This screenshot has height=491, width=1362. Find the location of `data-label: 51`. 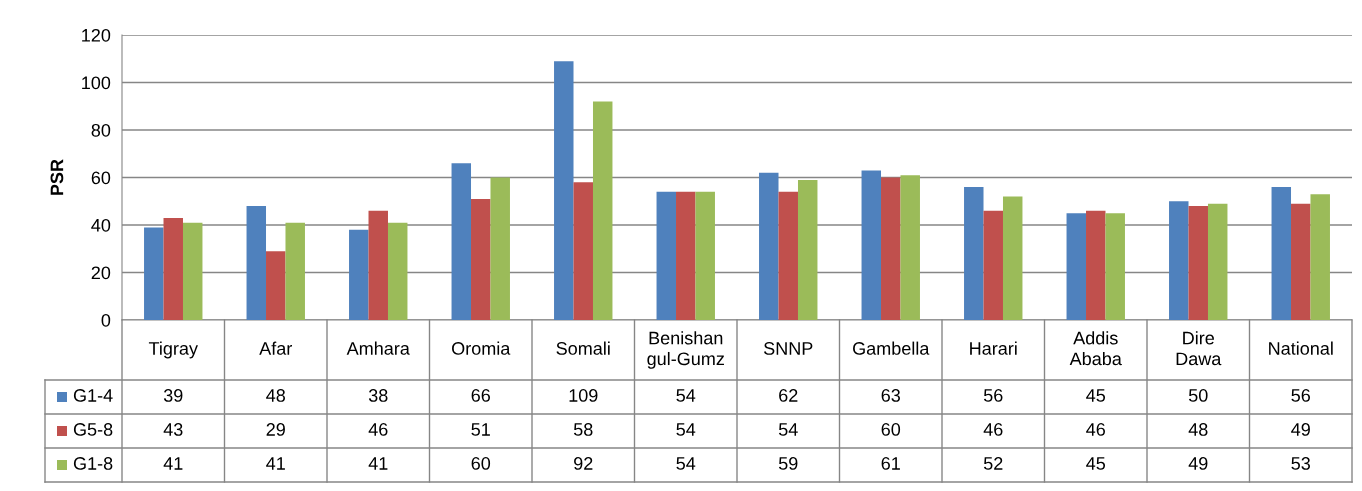

data-label: 51 is located at coordinates (480, 429).